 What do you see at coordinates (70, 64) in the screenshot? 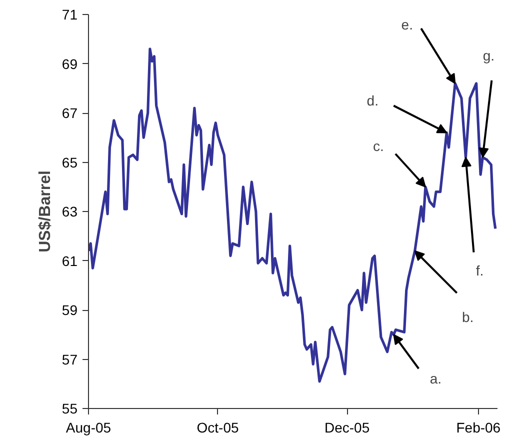
I see `y-tick-label: 69` at bounding box center [70, 64].